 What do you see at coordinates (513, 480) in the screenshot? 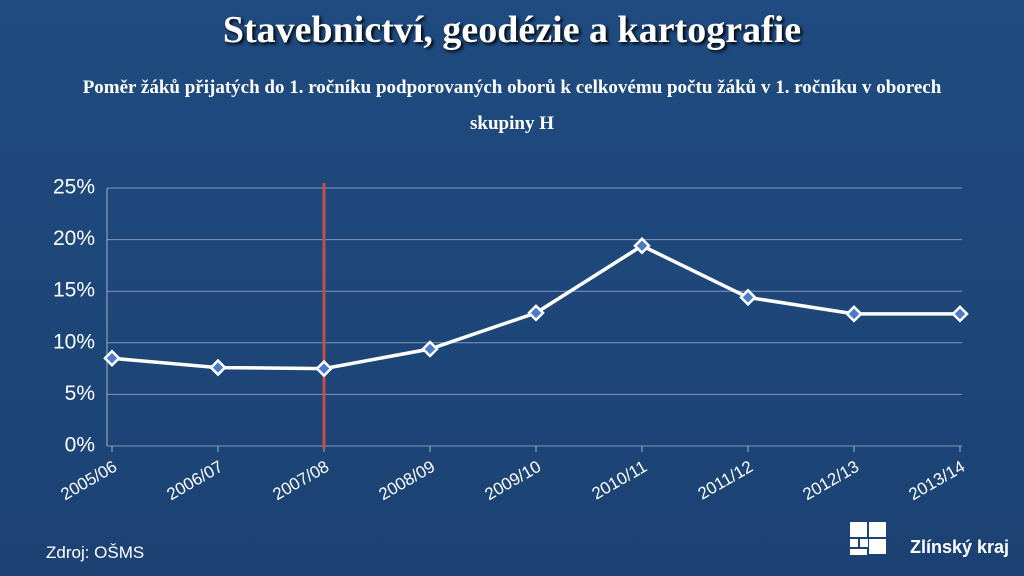
I see `x-tick-label: 2009/10` at bounding box center [513, 480].